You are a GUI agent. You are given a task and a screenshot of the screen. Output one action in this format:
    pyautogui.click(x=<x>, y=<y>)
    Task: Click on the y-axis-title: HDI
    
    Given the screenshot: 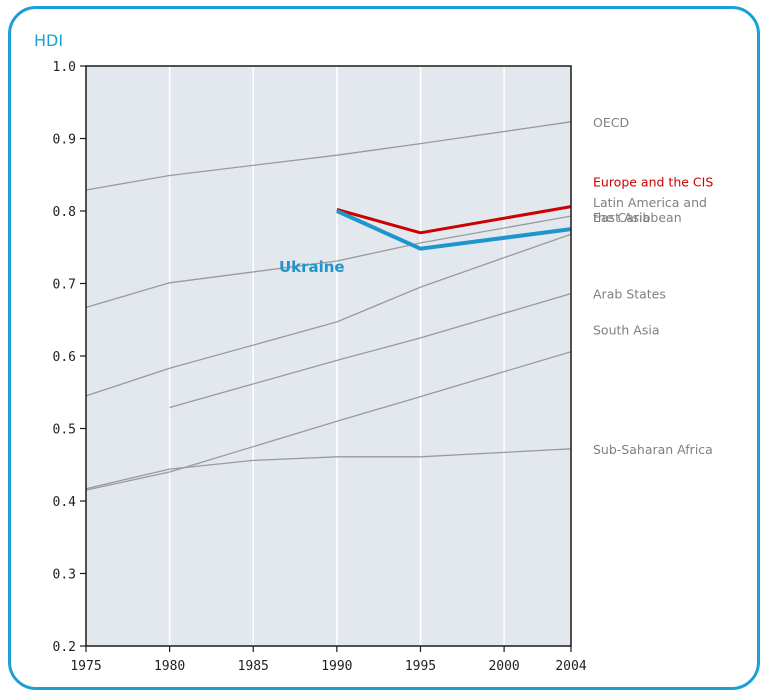 What is the action you would take?
    pyautogui.click(x=48, y=40)
    